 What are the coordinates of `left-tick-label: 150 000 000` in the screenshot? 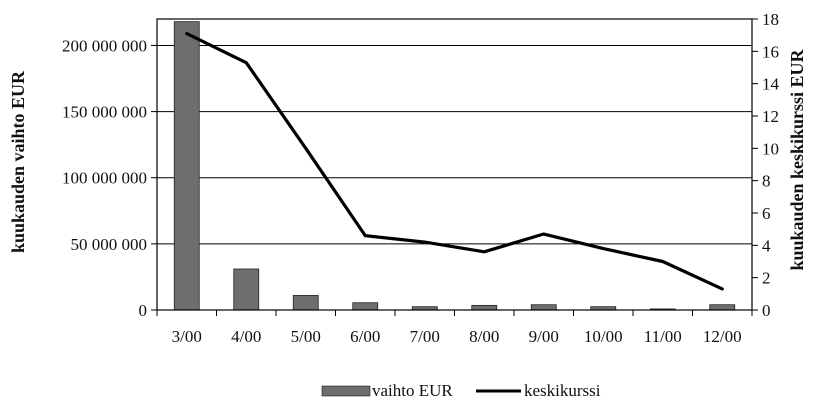 It's located at (104, 112).